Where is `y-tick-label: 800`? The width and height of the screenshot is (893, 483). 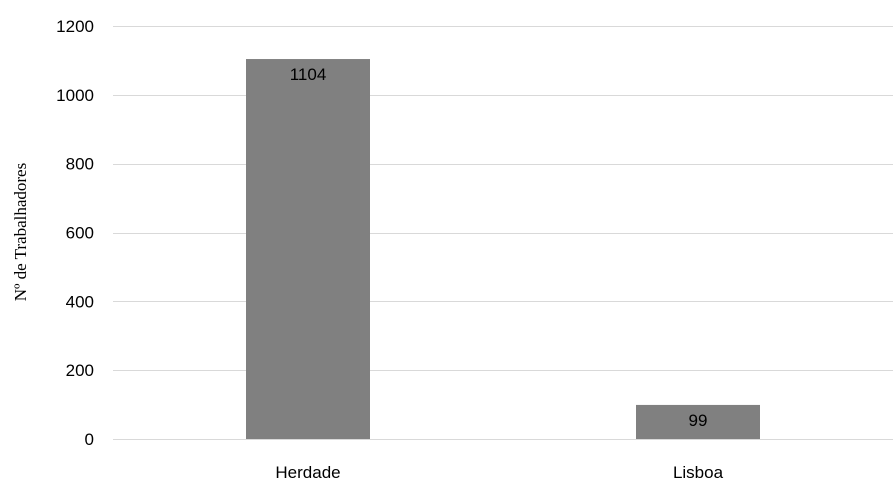
y-tick-label: 800 is located at coordinates (80, 164).